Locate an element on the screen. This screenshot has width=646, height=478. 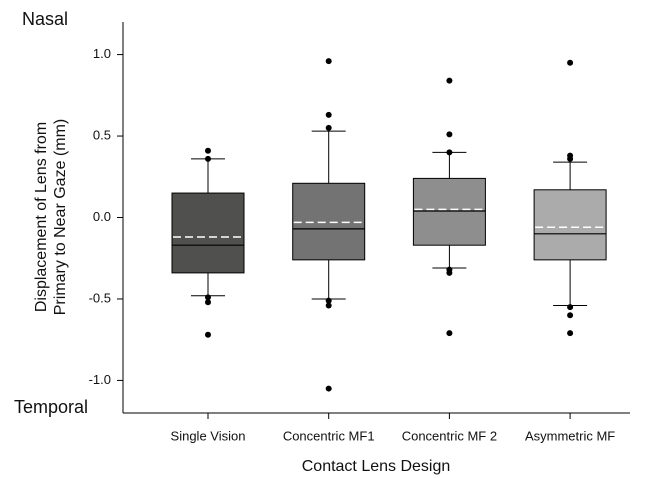
x-tick-label: Concentric MF1 is located at coordinates (329, 435).